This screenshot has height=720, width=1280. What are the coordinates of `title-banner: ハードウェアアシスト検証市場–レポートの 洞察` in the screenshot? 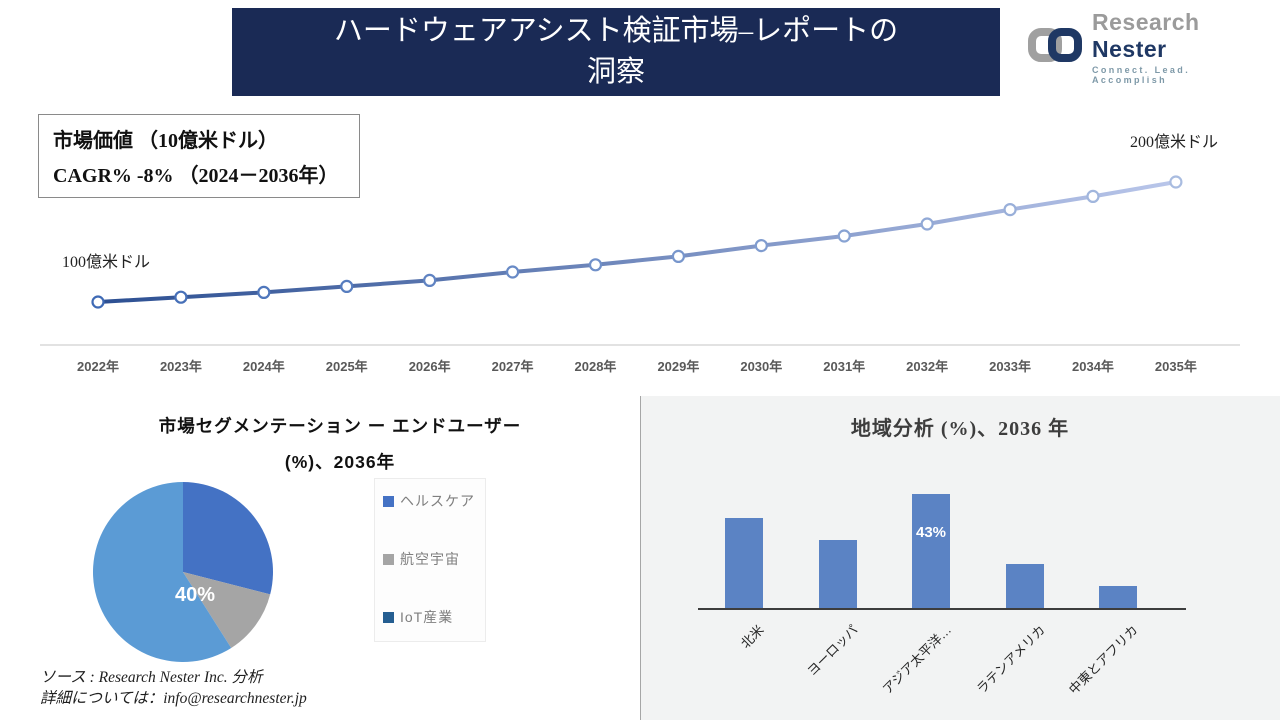 It's located at (616, 52).